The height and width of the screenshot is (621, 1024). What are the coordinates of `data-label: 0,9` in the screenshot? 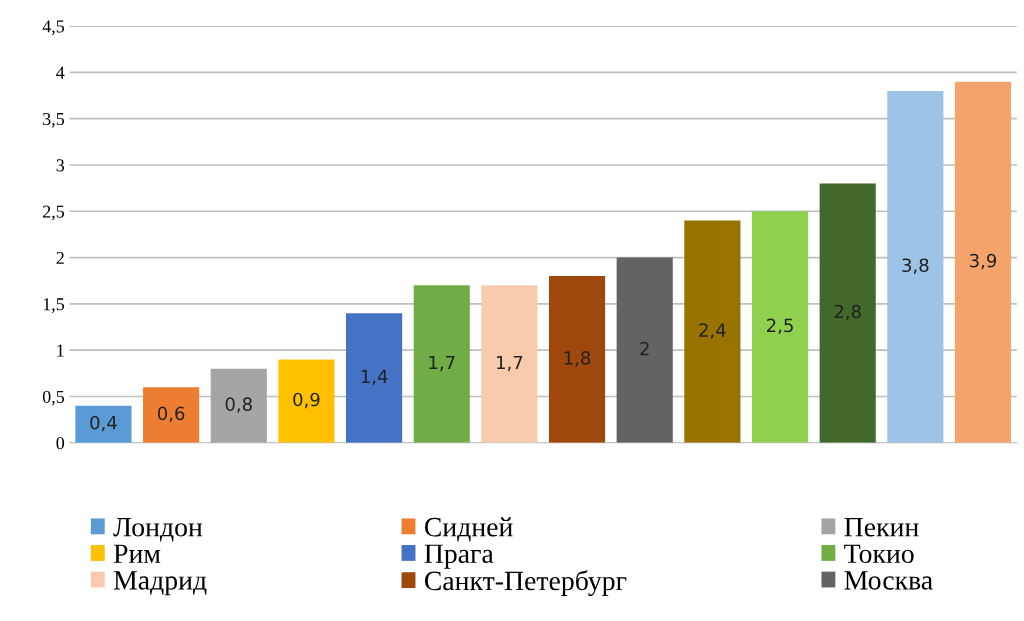 It's located at (306, 400).